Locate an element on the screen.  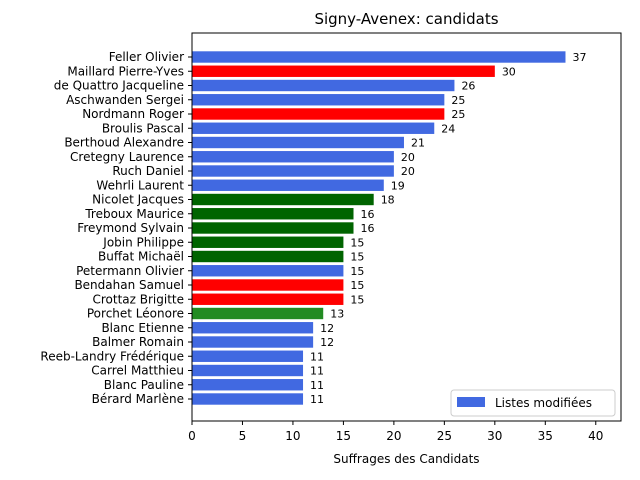
category-label: de Quattro Jacqueline is located at coordinates (119, 86).